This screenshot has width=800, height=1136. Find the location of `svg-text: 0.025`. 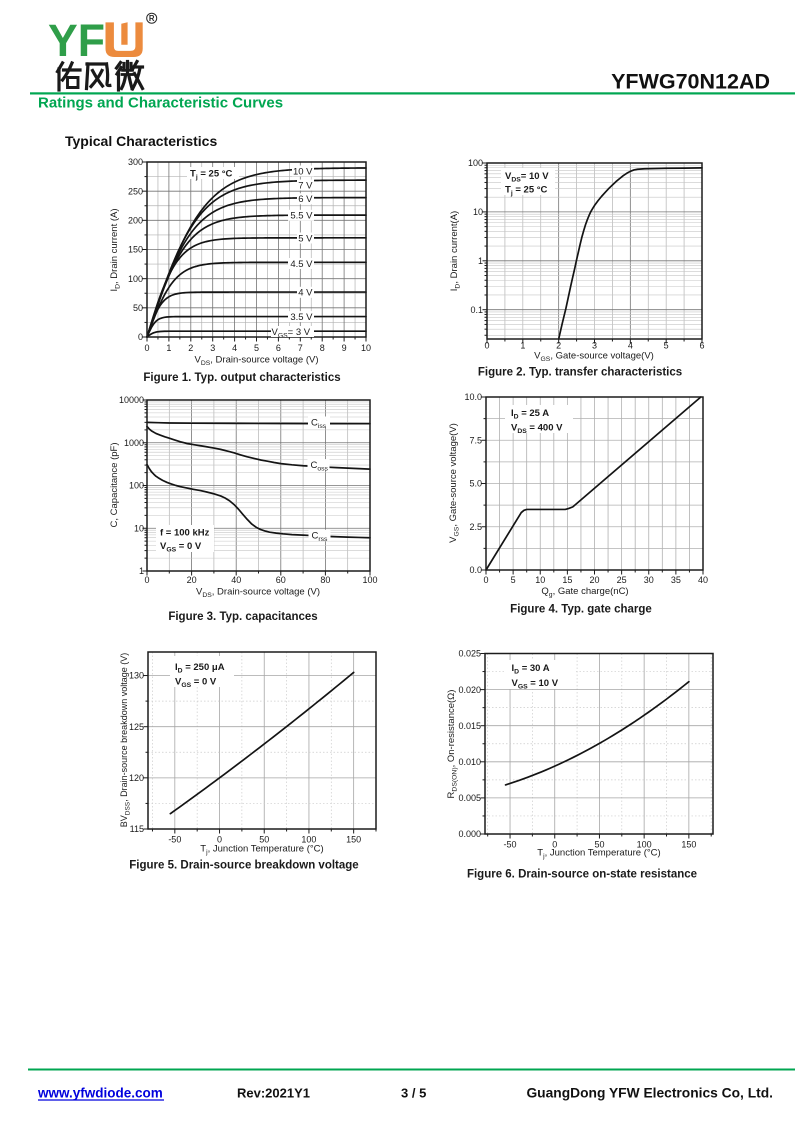

svg-text: 0.025 is located at coordinates (469, 654).